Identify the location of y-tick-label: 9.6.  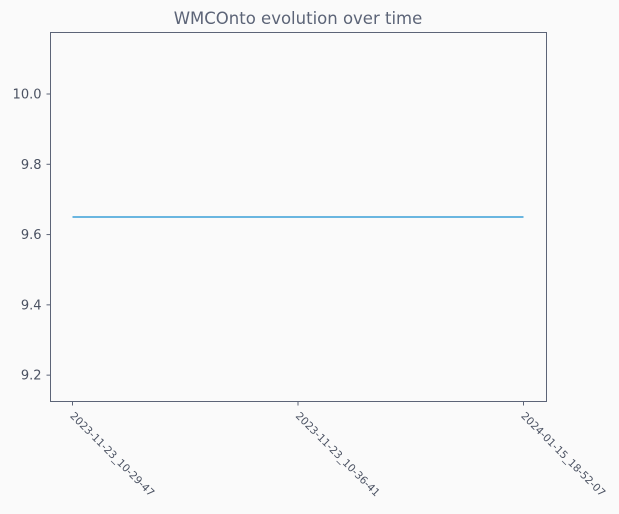
(31, 235).